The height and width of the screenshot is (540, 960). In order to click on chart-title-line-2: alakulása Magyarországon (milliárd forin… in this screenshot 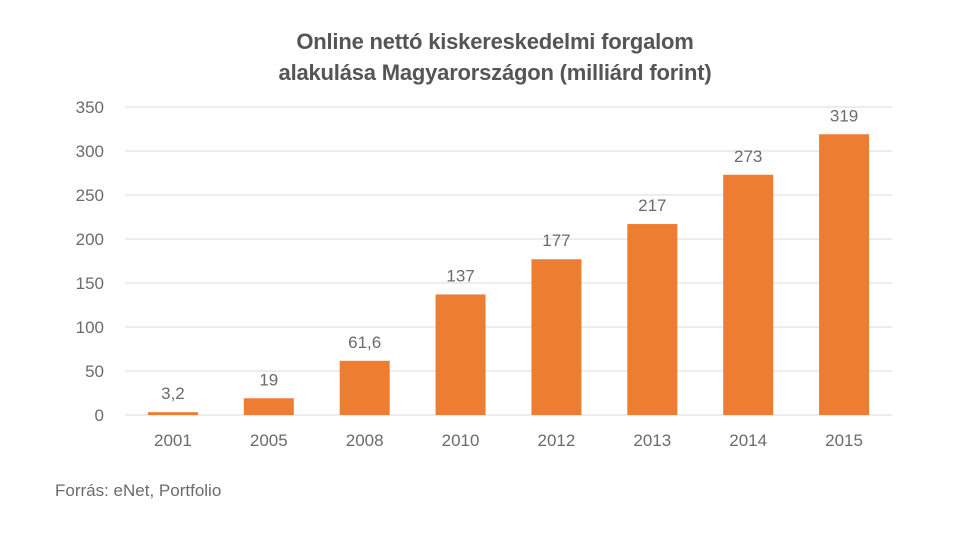, I will do `click(495, 72)`.